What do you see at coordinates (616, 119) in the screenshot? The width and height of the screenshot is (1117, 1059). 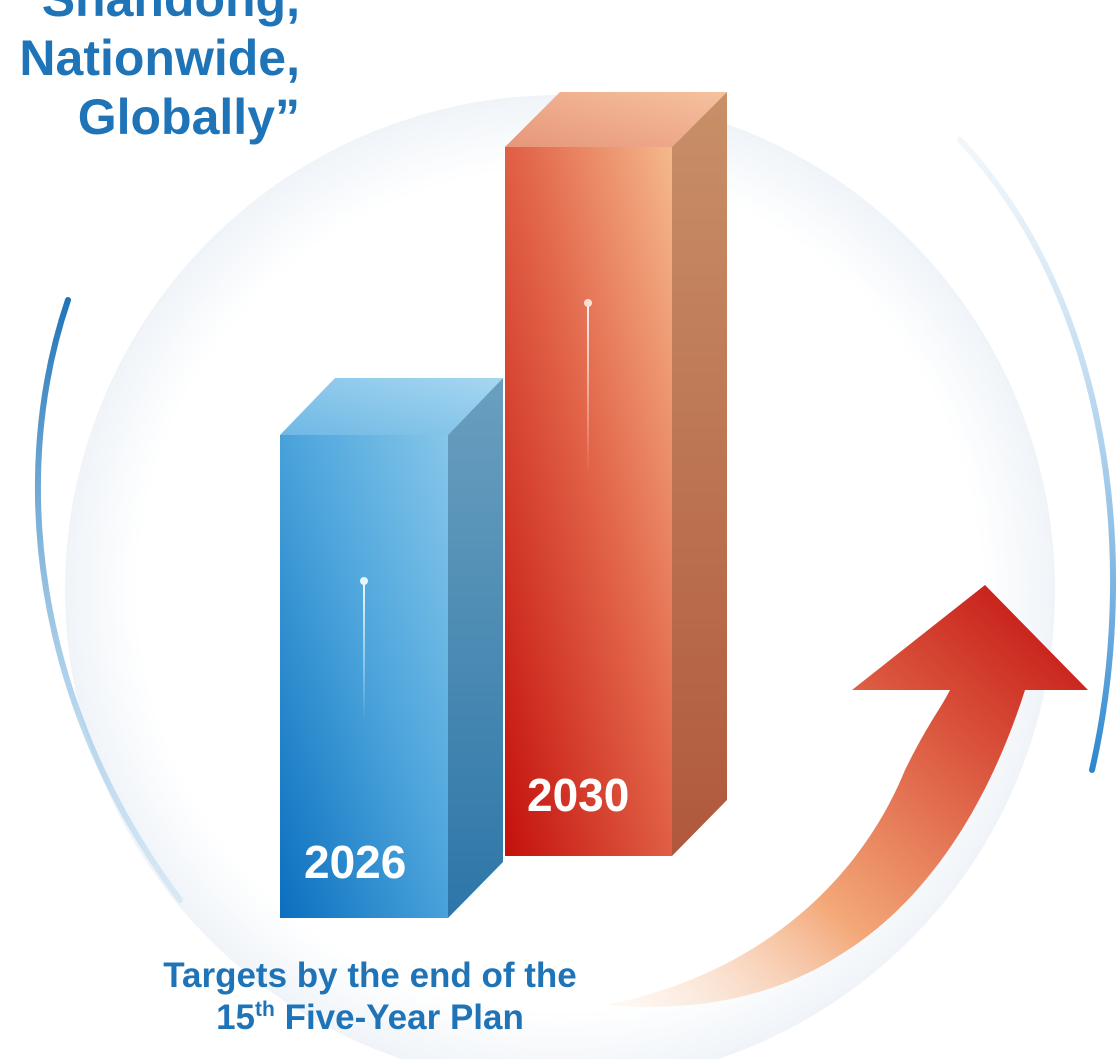 I see `bar-2030-top` at bounding box center [616, 119].